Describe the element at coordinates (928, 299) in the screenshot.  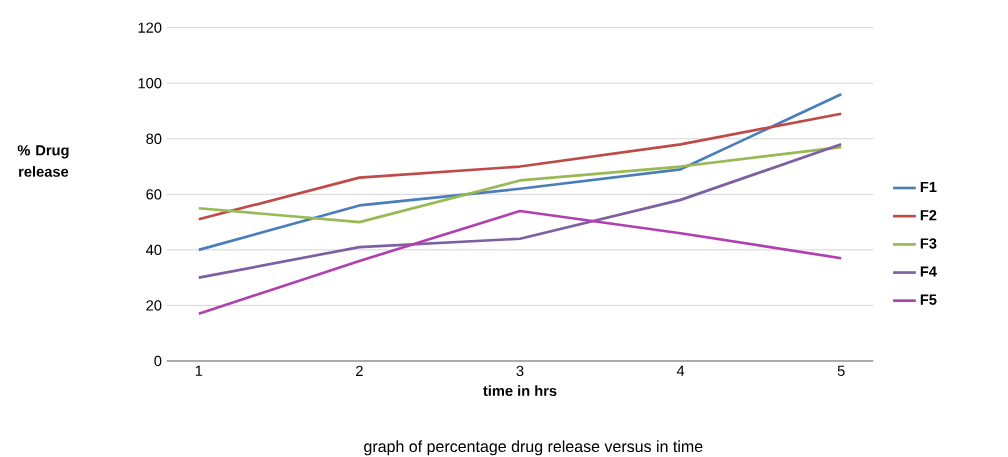
I see `legend-label: F5` at that location.